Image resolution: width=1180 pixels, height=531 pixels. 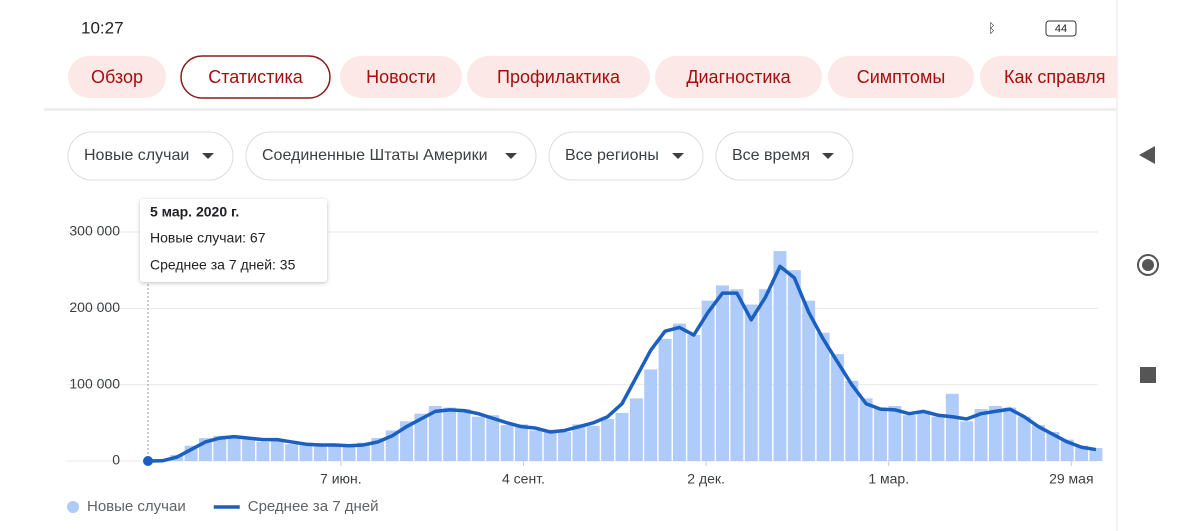 What do you see at coordinates (136, 506) in the screenshot?
I see `legend-label: Новые случаи` at bounding box center [136, 506].